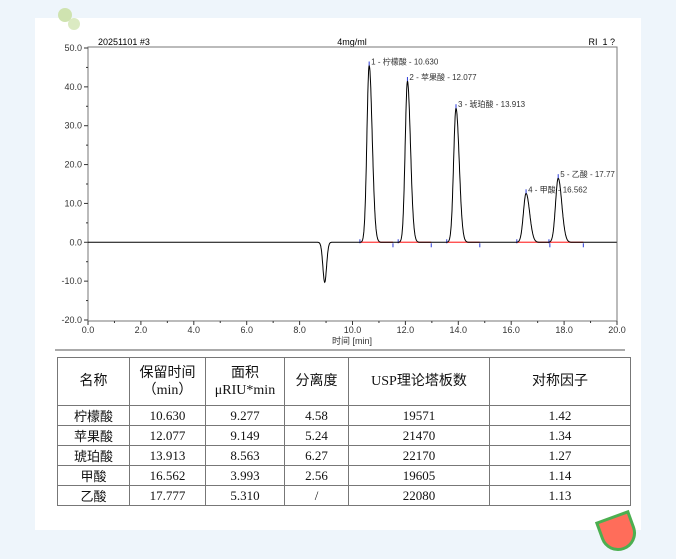 The width and height of the screenshot is (676, 559). I want to click on table-cell: 21470, so click(419, 435).